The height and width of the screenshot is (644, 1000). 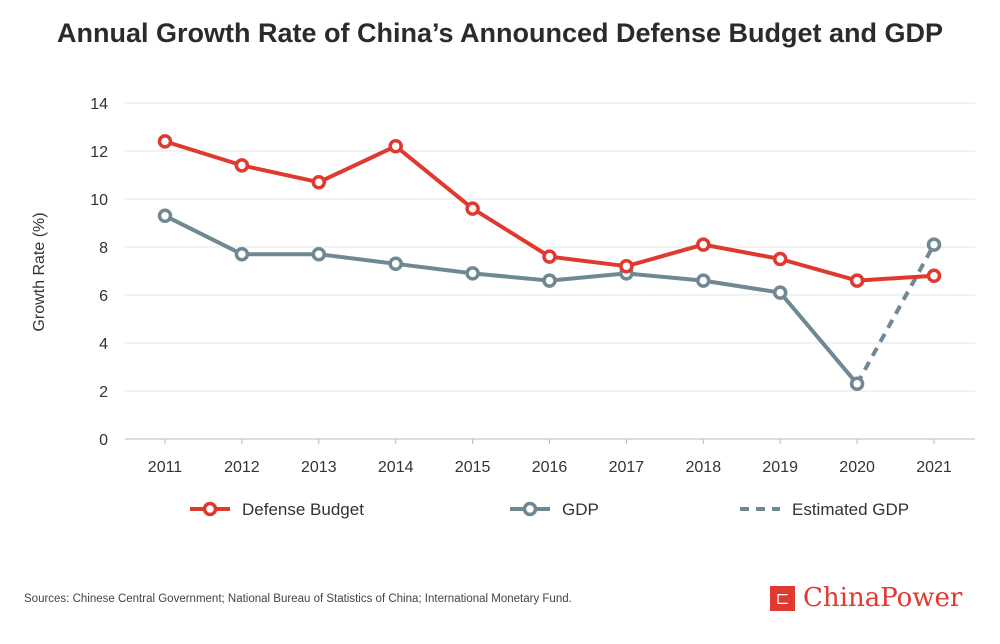 What do you see at coordinates (99, 200) in the screenshot?
I see `y-tick-label: 10` at bounding box center [99, 200].